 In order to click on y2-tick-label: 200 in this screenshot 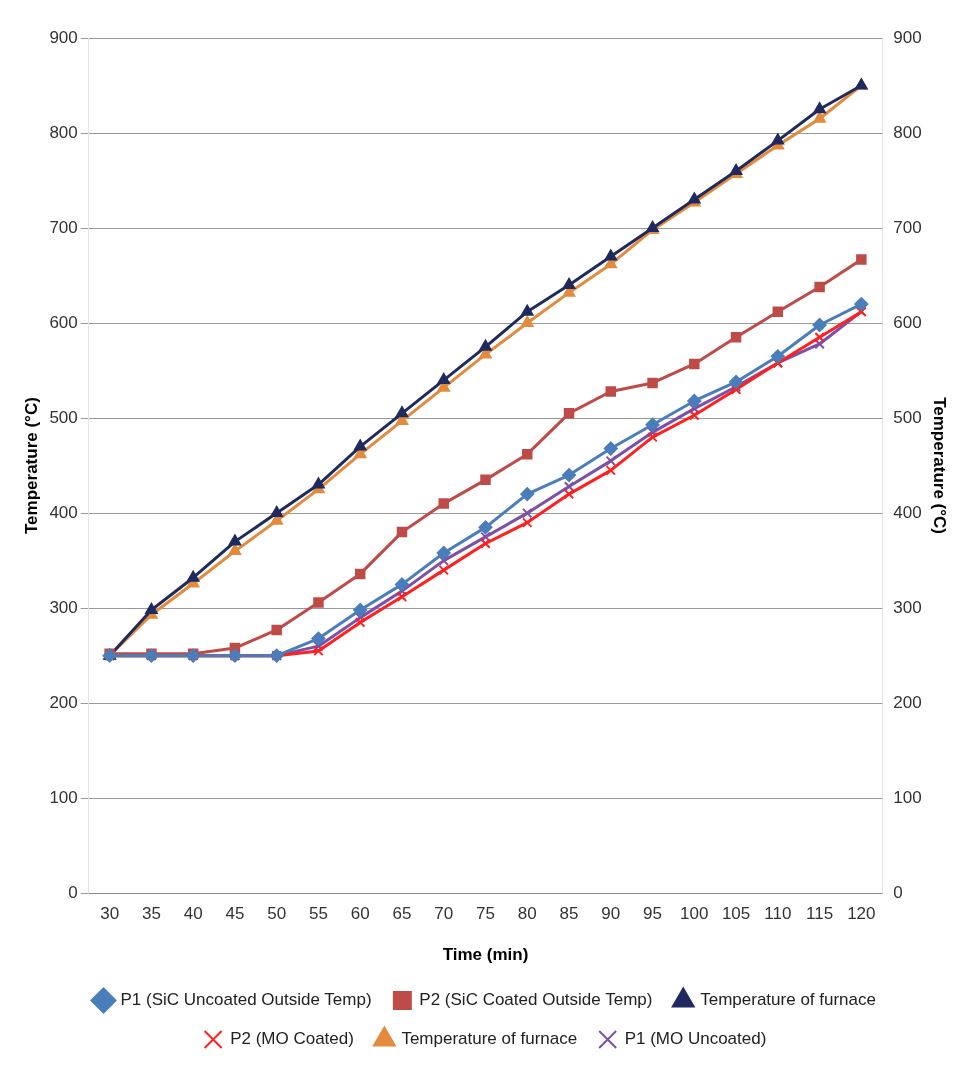, I will do `click(907, 702)`.